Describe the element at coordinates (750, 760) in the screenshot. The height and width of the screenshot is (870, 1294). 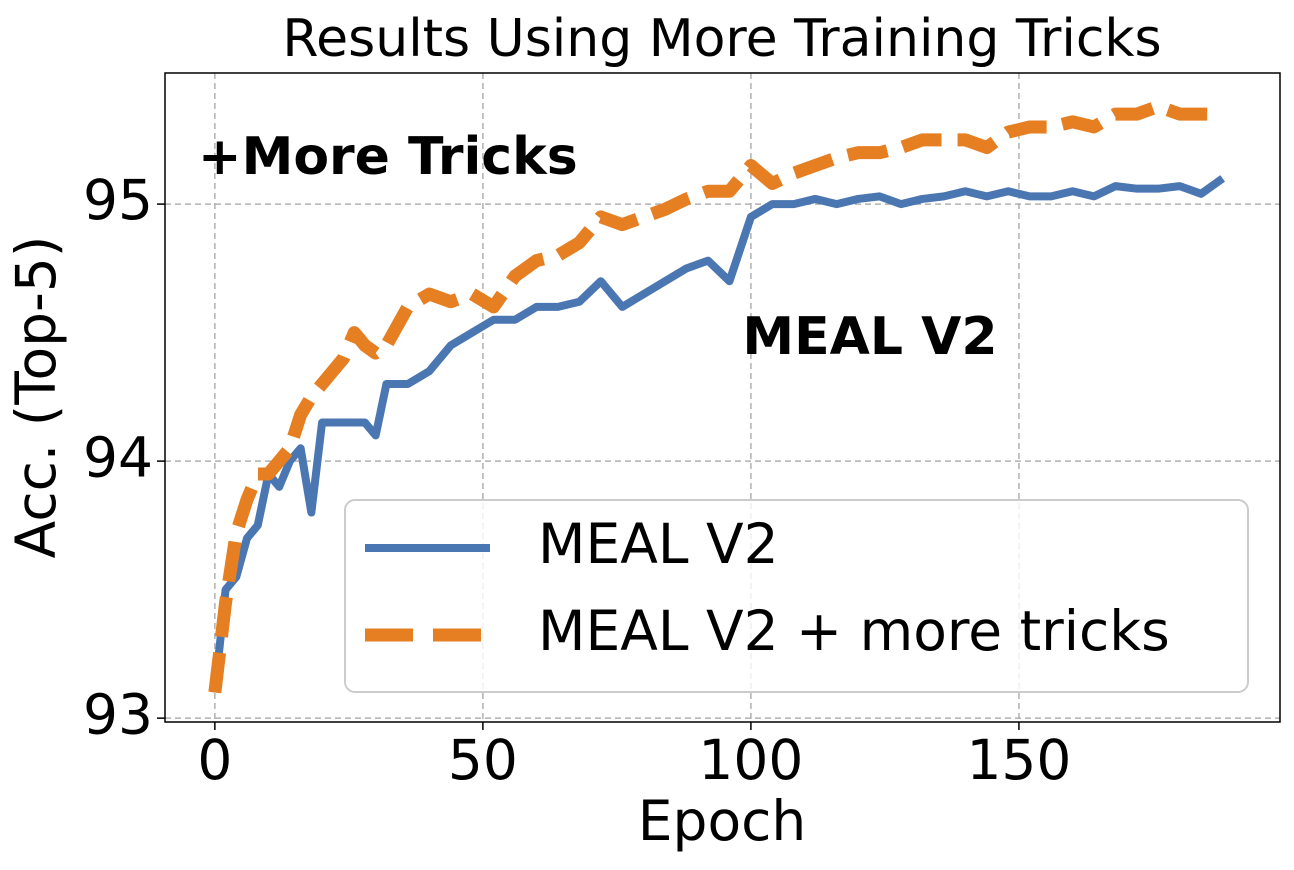
I see `x-tick-label: 100` at that location.